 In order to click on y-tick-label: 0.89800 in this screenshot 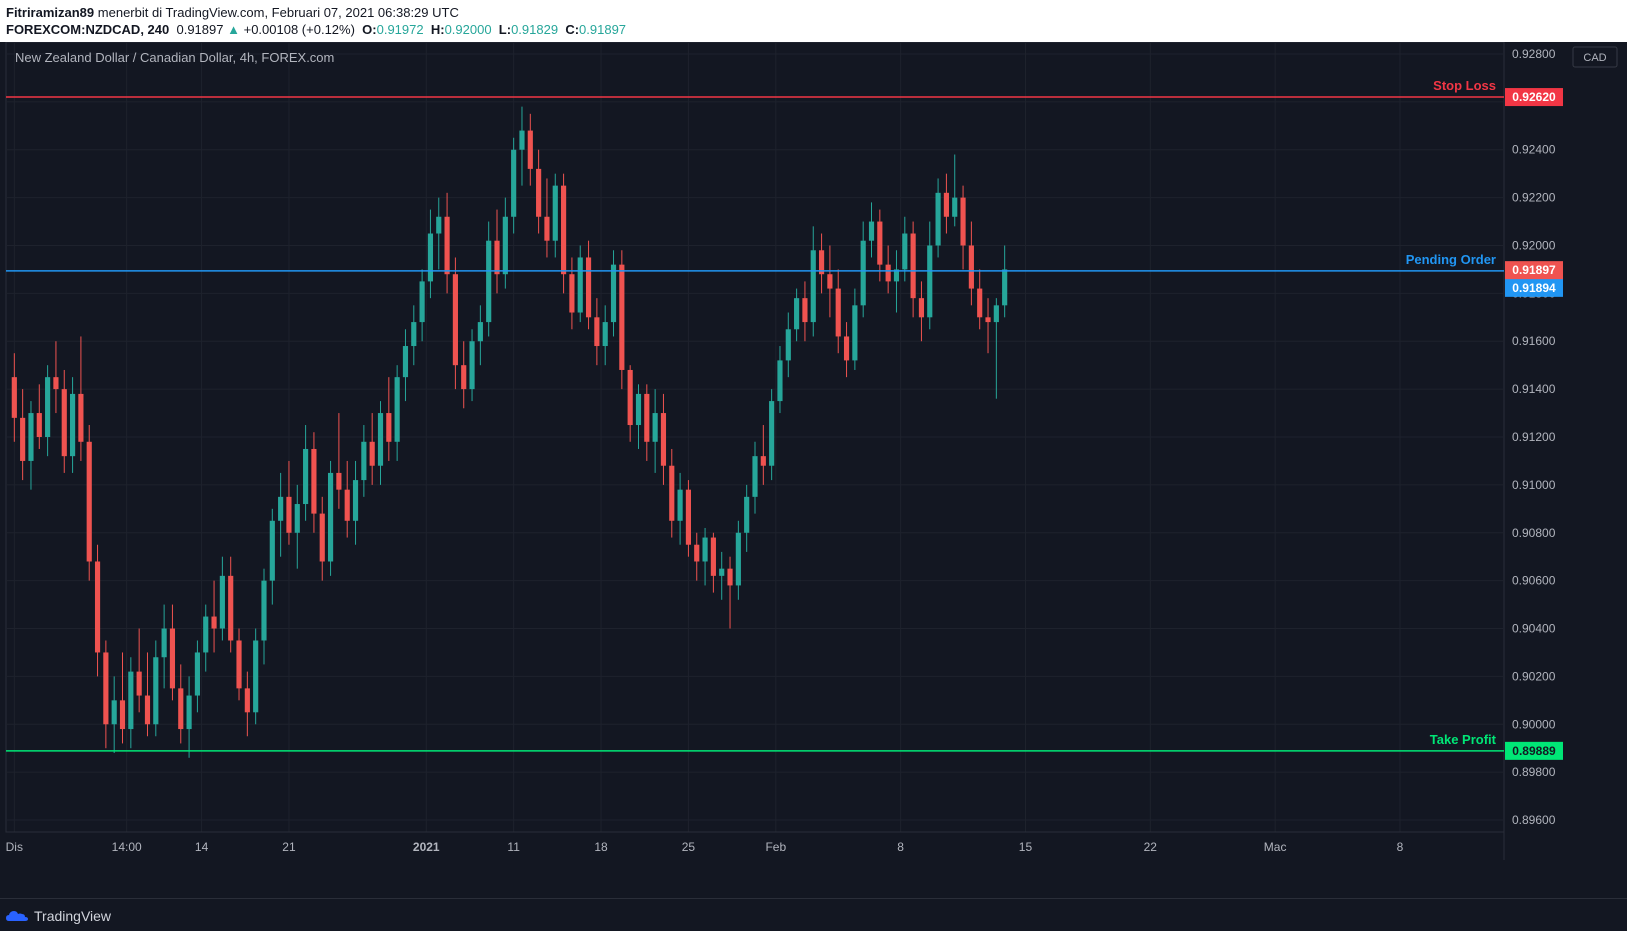, I will do `click(1534, 772)`.